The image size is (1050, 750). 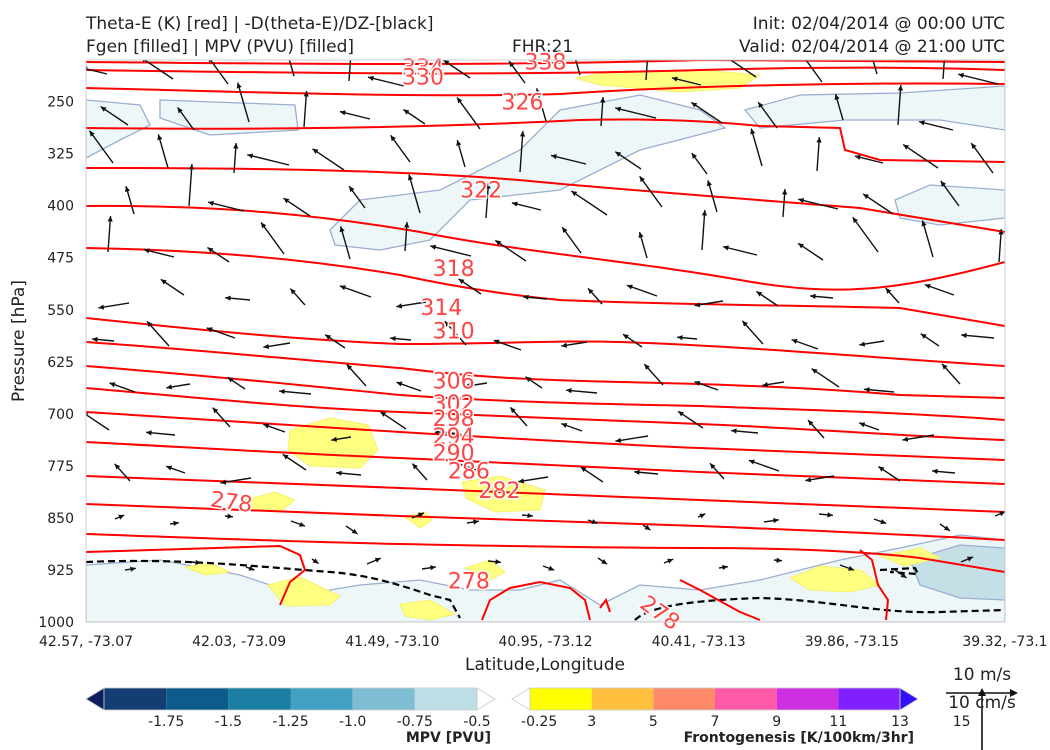 I want to click on theta-e-label: 302, so click(x=454, y=404).